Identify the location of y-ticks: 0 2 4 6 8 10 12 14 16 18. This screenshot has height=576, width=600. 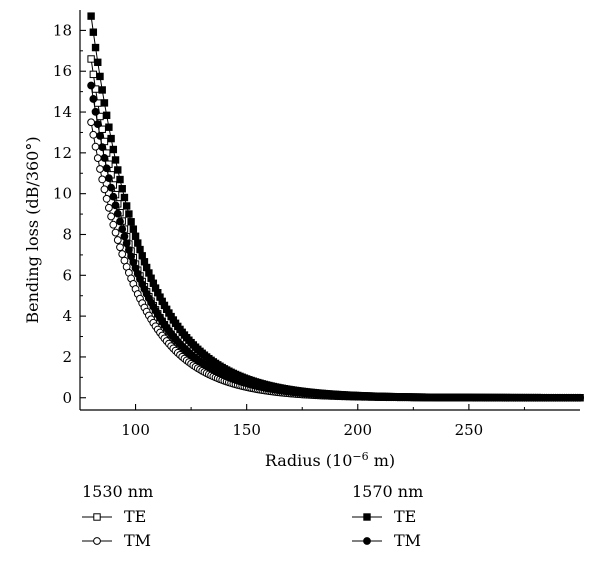
(69, 214).